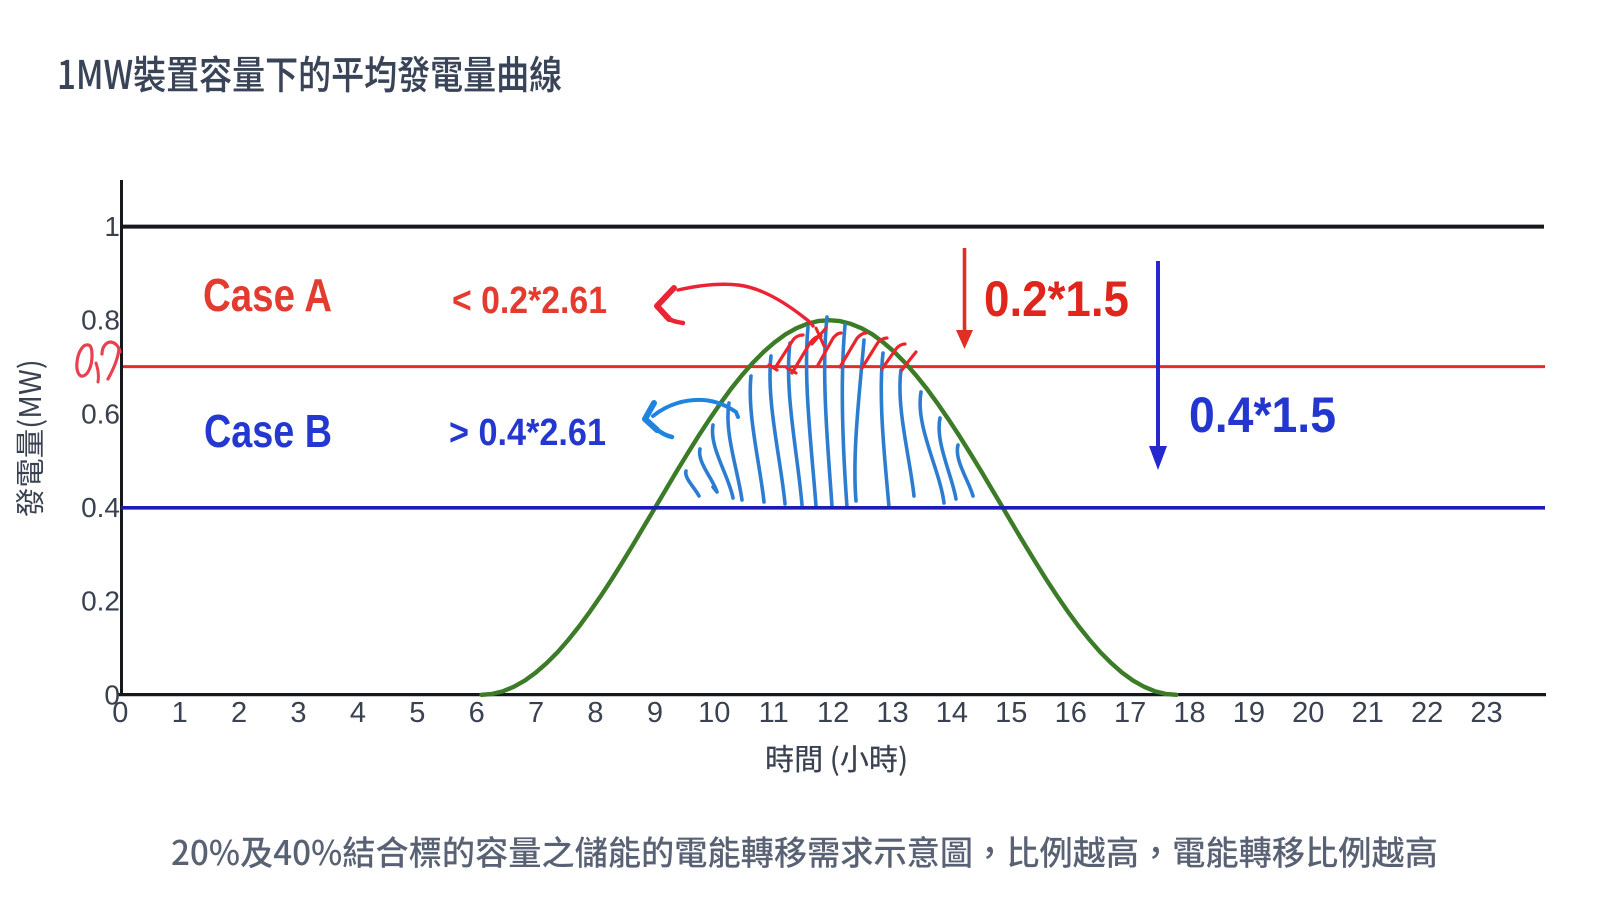  What do you see at coordinates (833, 713) in the screenshot?
I see `svg-text: 12` at bounding box center [833, 713].